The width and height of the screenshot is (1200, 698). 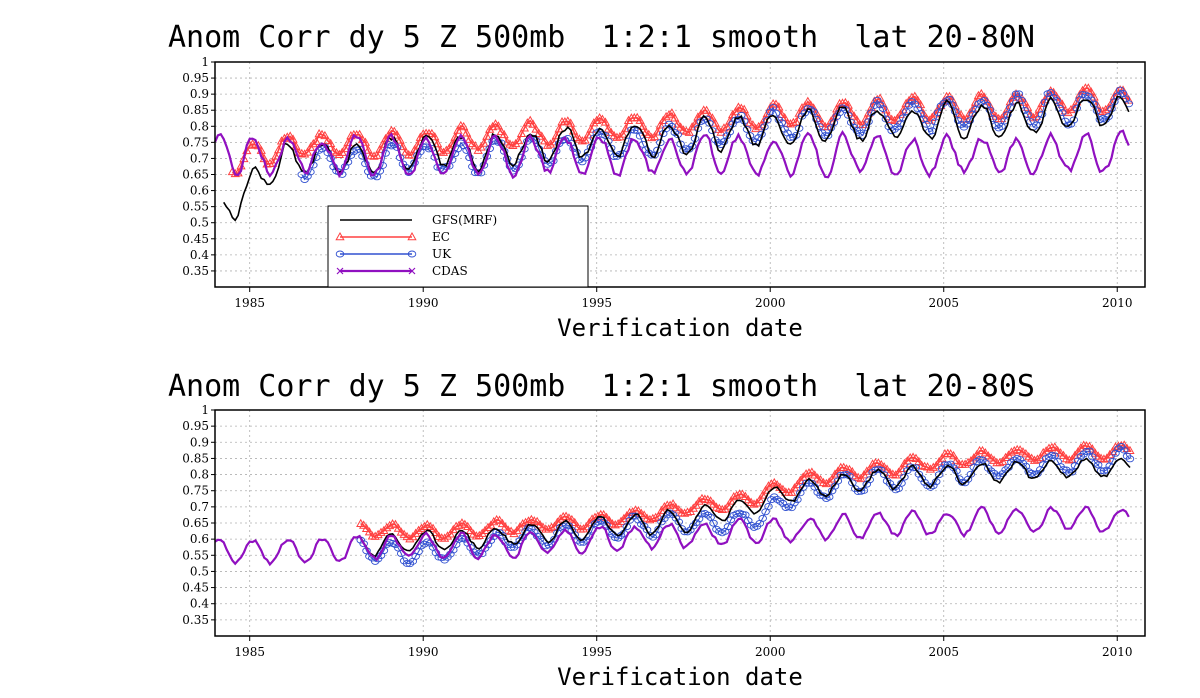 I want to click on series-gfs-mrf, so click(x=745, y=507).